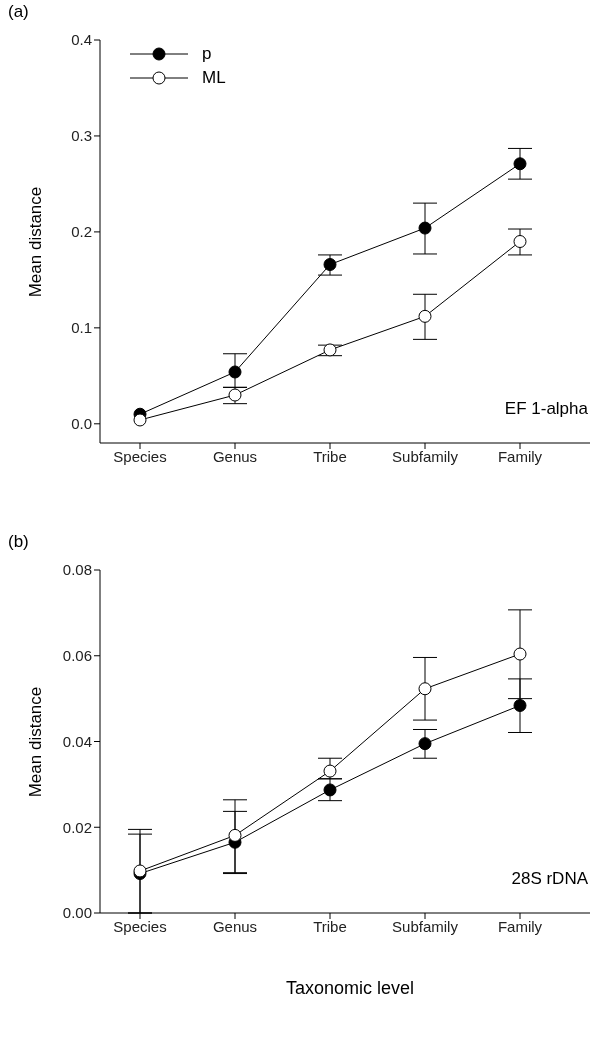 Image resolution: width=610 pixels, height=1048 pixels. What do you see at coordinates (77, 827) in the screenshot?
I see `y-tick-label: 0.02` at bounding box center [77, 827].